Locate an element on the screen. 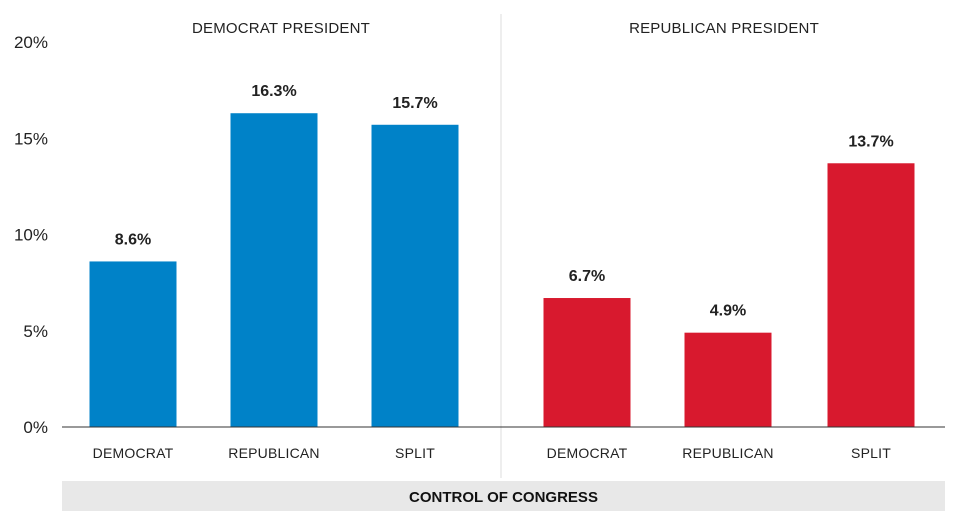 This screenshot has width=953, height=511. data-label: 16.3% is located at coordinates (273, 91).